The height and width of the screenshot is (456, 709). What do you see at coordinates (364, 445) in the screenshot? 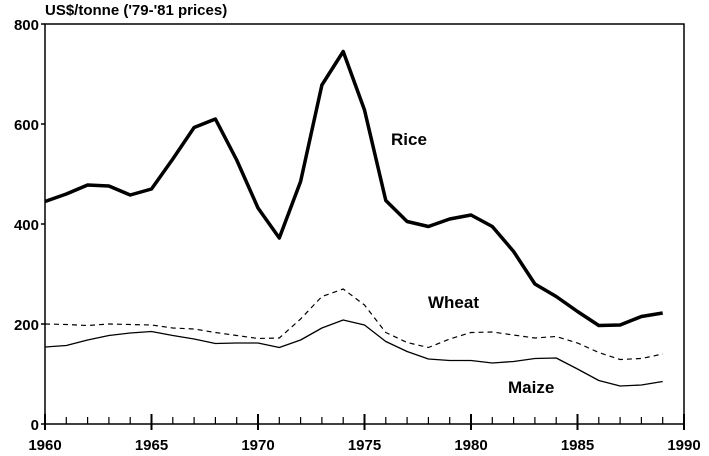
I see `x-tick-label: 1975` at bounding box center [364, 445].